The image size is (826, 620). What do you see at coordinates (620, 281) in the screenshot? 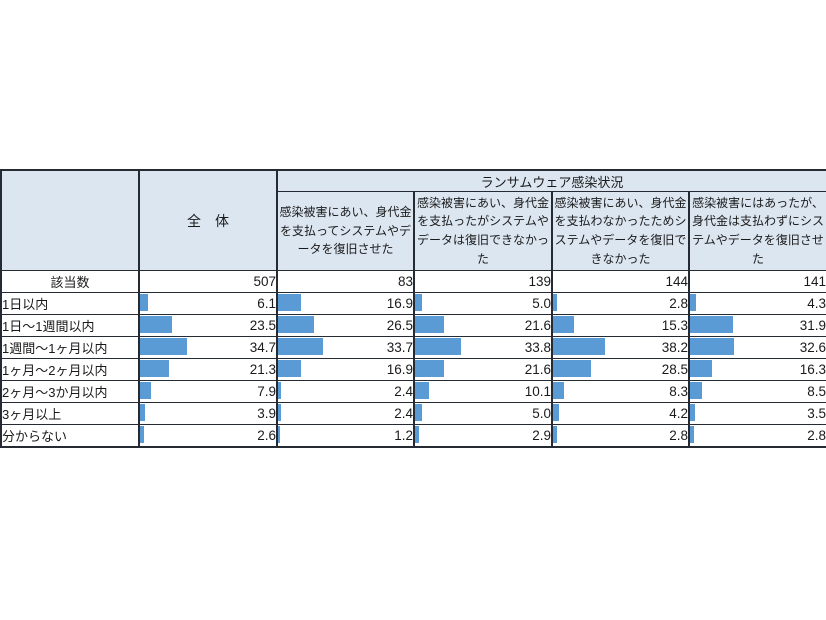
I see `count-cell: 144` at bounding box center [620, 281].